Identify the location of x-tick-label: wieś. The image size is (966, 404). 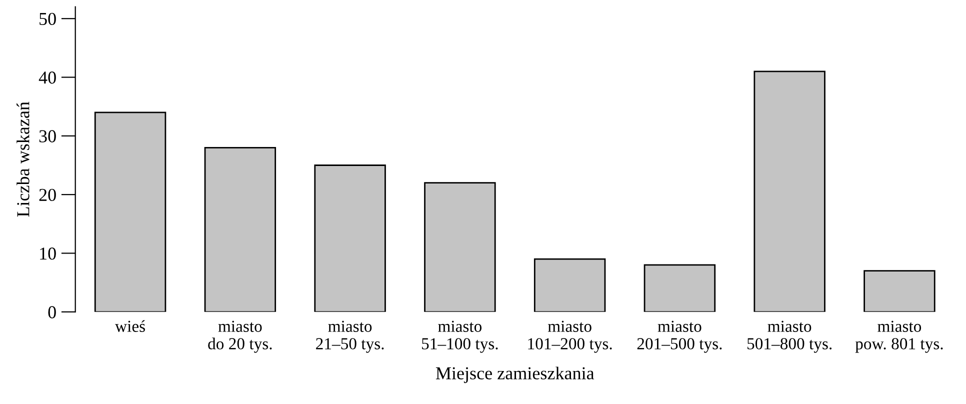
(130, 326).